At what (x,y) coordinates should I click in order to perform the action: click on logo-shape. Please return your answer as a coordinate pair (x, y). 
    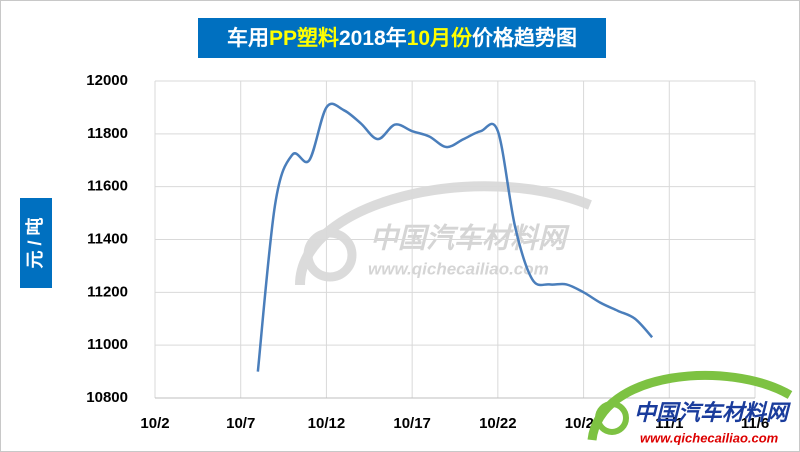
    Looking at the image, I should click on (612, 418).